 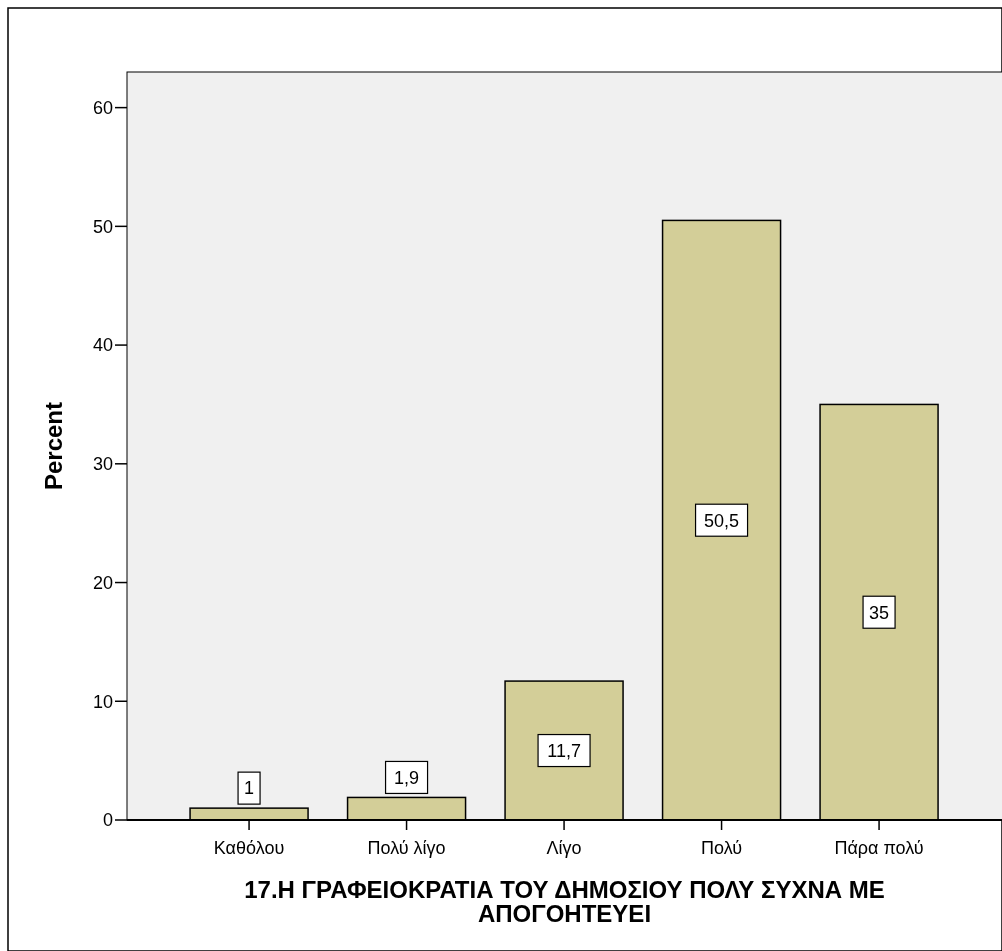 What do you see at coordinates (879, 612) in the screenshot?
I see `data-label: 35` at bounding box center [879, 612].